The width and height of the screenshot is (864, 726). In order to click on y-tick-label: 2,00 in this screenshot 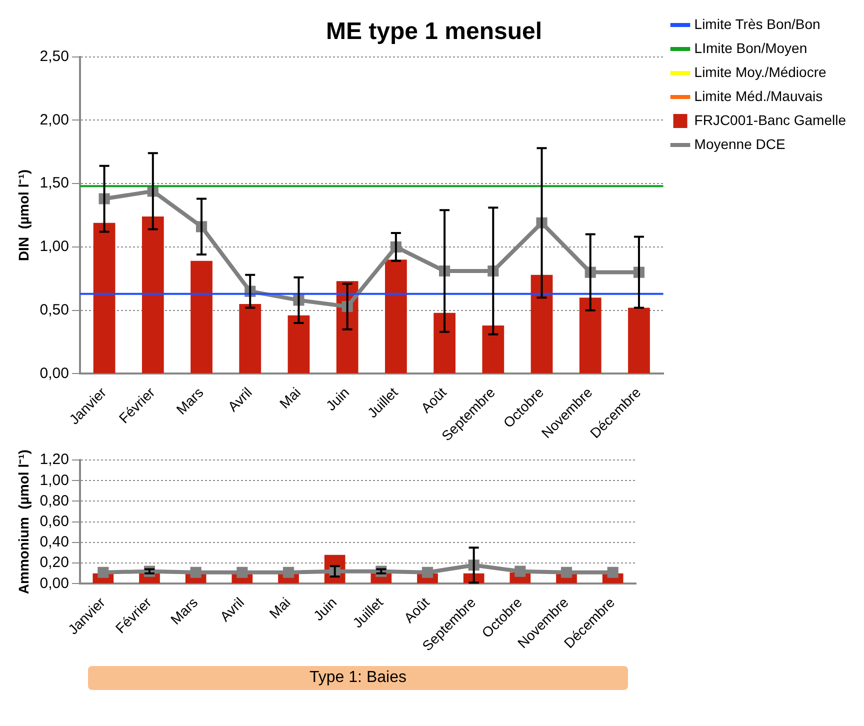, I will do `click(54, 119)`.